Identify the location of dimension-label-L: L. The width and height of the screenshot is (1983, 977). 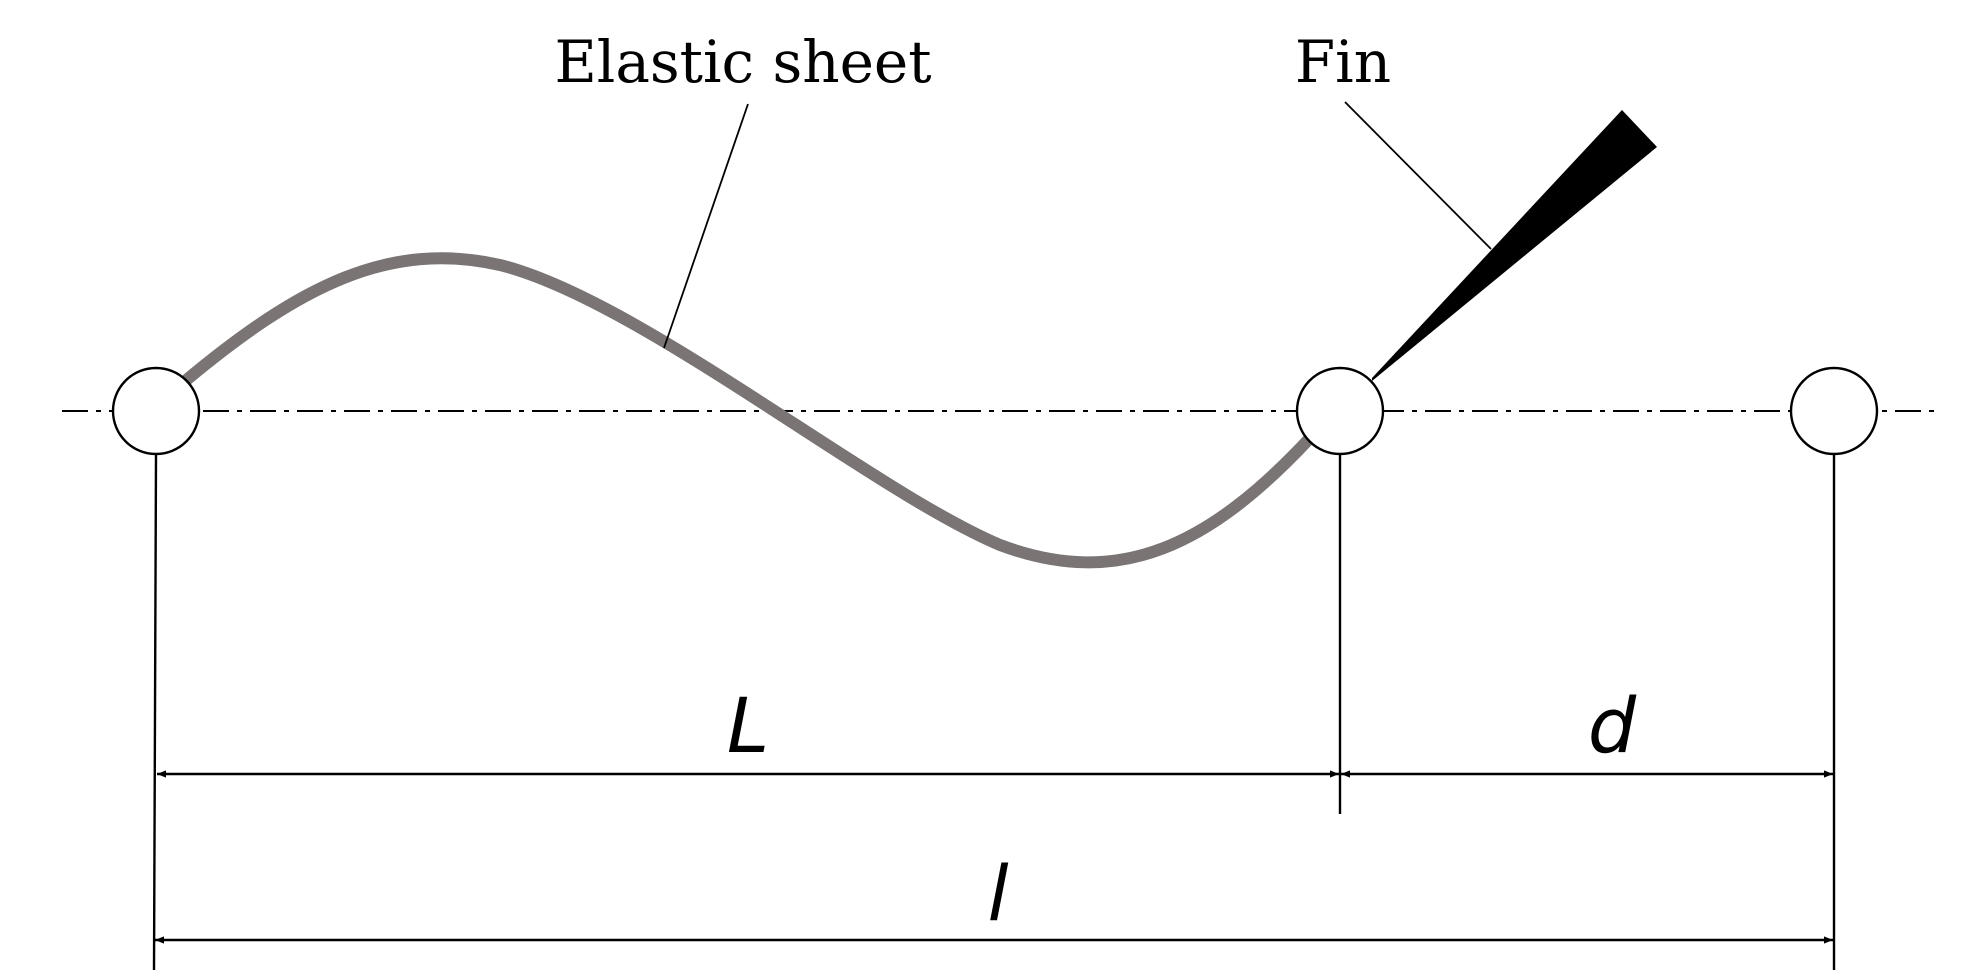
(748, 725).